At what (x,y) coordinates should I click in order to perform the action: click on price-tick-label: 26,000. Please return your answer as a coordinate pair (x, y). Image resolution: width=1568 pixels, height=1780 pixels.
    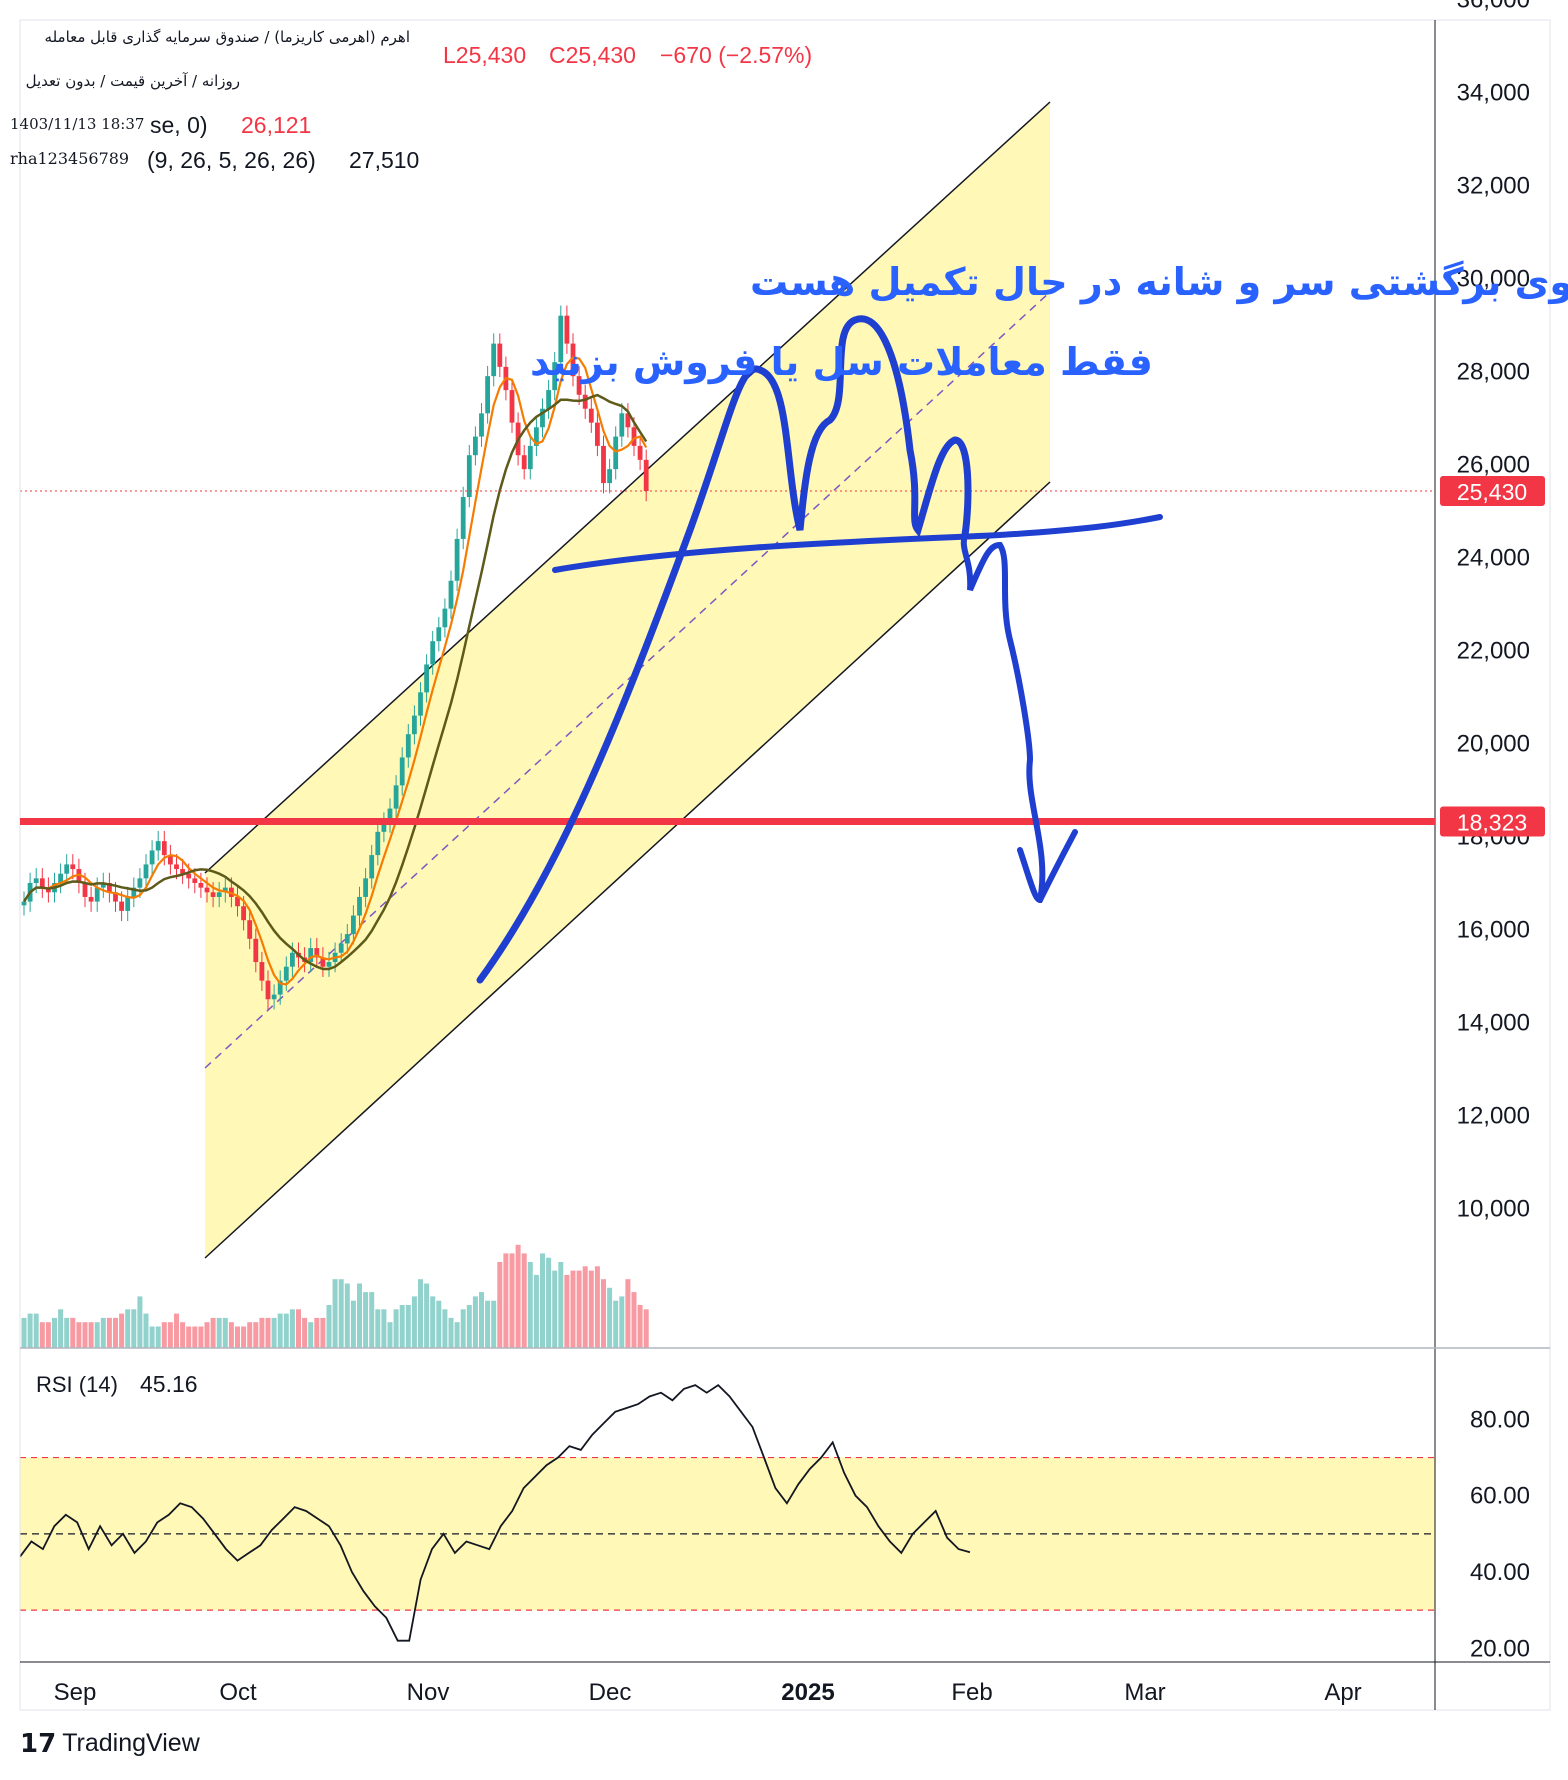
    Looking at the image, I should click on (1493, 465).